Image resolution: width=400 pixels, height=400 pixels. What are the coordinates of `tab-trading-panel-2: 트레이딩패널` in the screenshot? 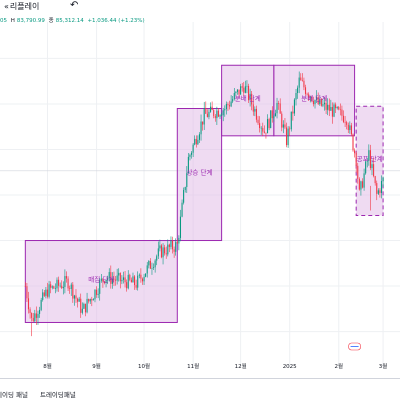 It's located at (57, 395).